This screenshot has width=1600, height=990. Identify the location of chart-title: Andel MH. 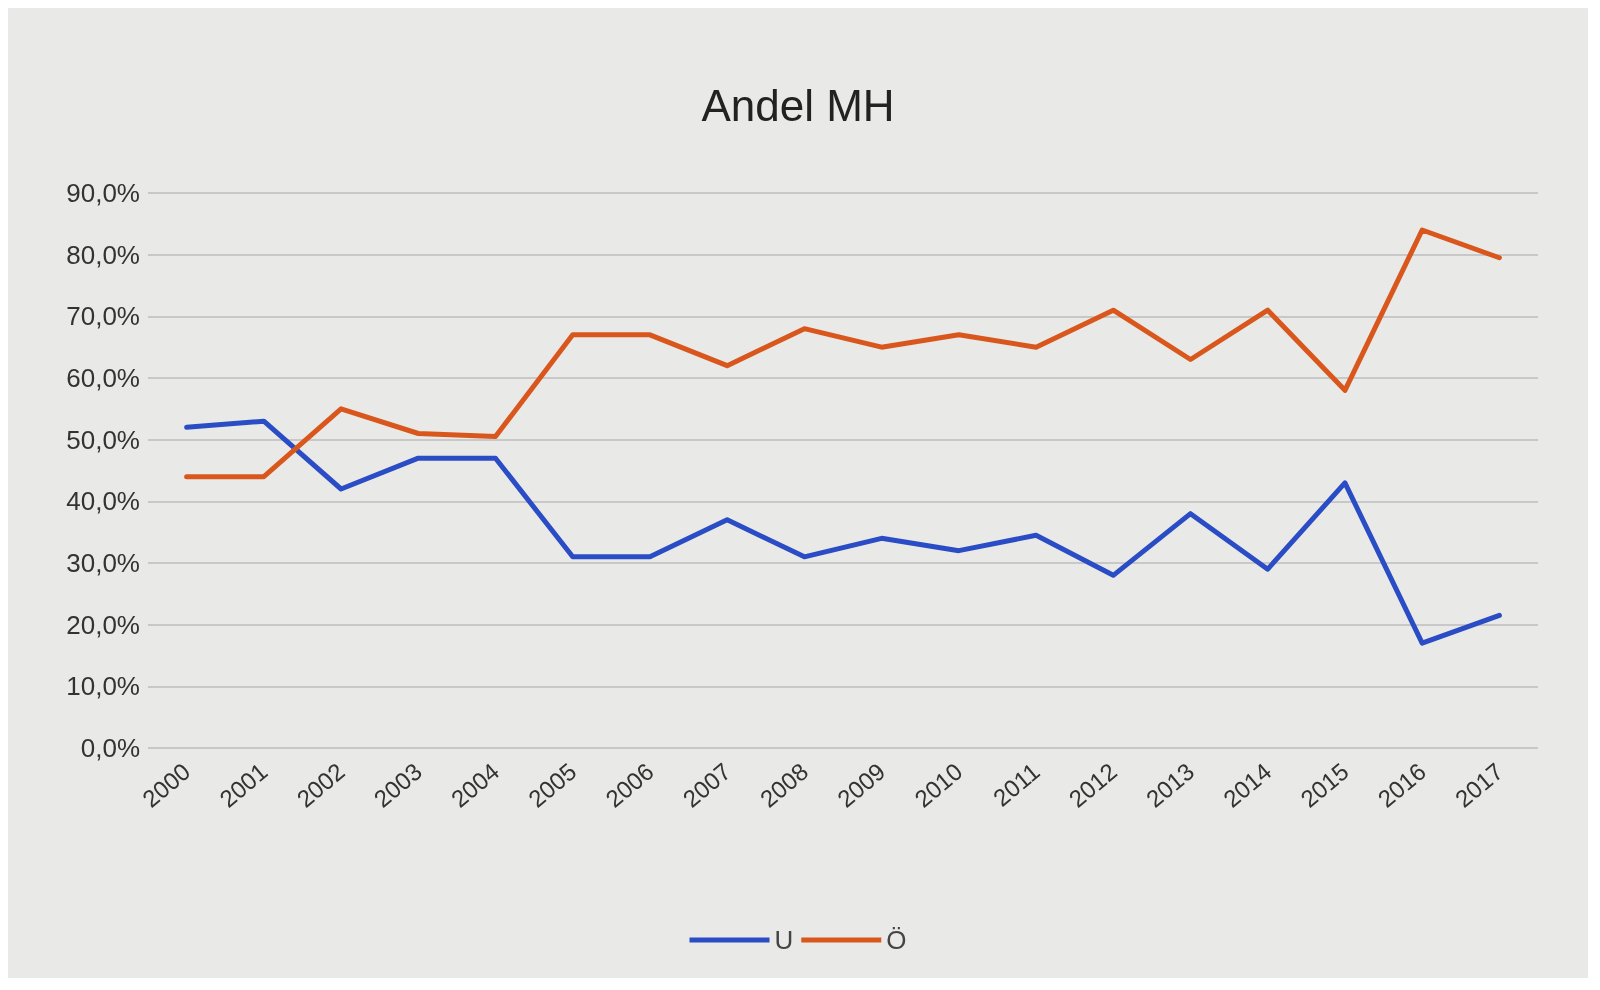
(798, 105).